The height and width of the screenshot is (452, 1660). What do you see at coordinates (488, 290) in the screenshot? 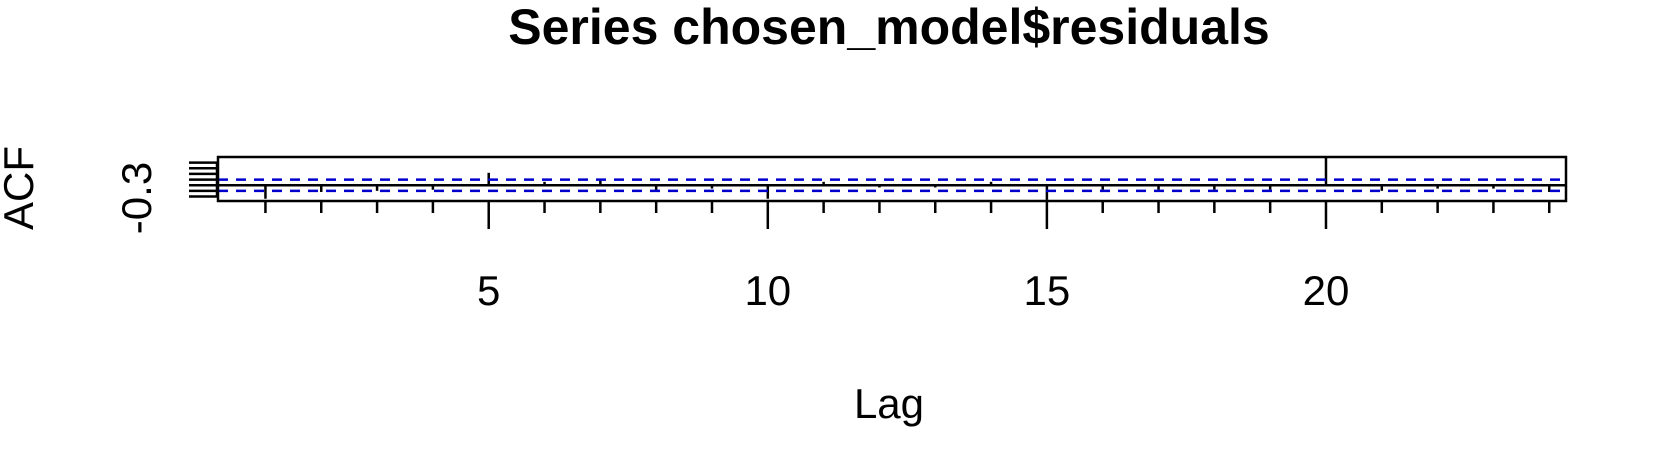
I see `x-tick-label: 5` at bounding box center [488, 290].